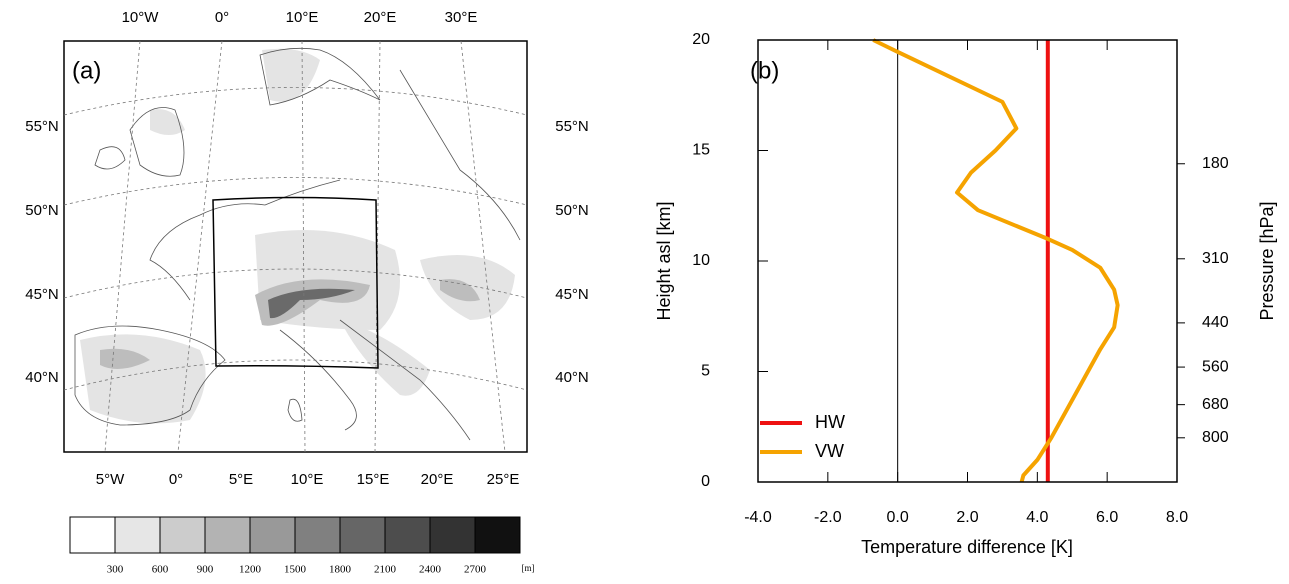 Image resolution: width=1289 pixels, height=584 pixels. Describe the element at coordinates (503, 479) in the screenshot. I see `map-lon-label: 25°E` at that location.